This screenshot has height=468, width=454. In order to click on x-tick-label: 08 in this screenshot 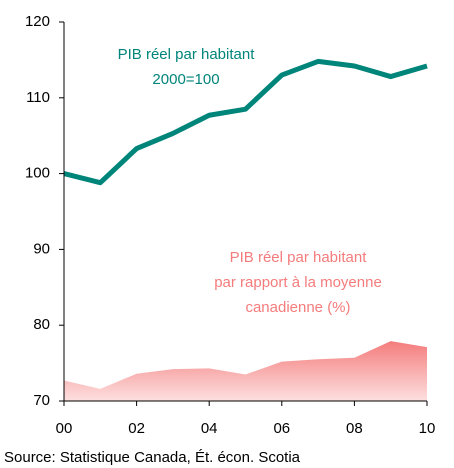, I will do `click(354, 428)`.